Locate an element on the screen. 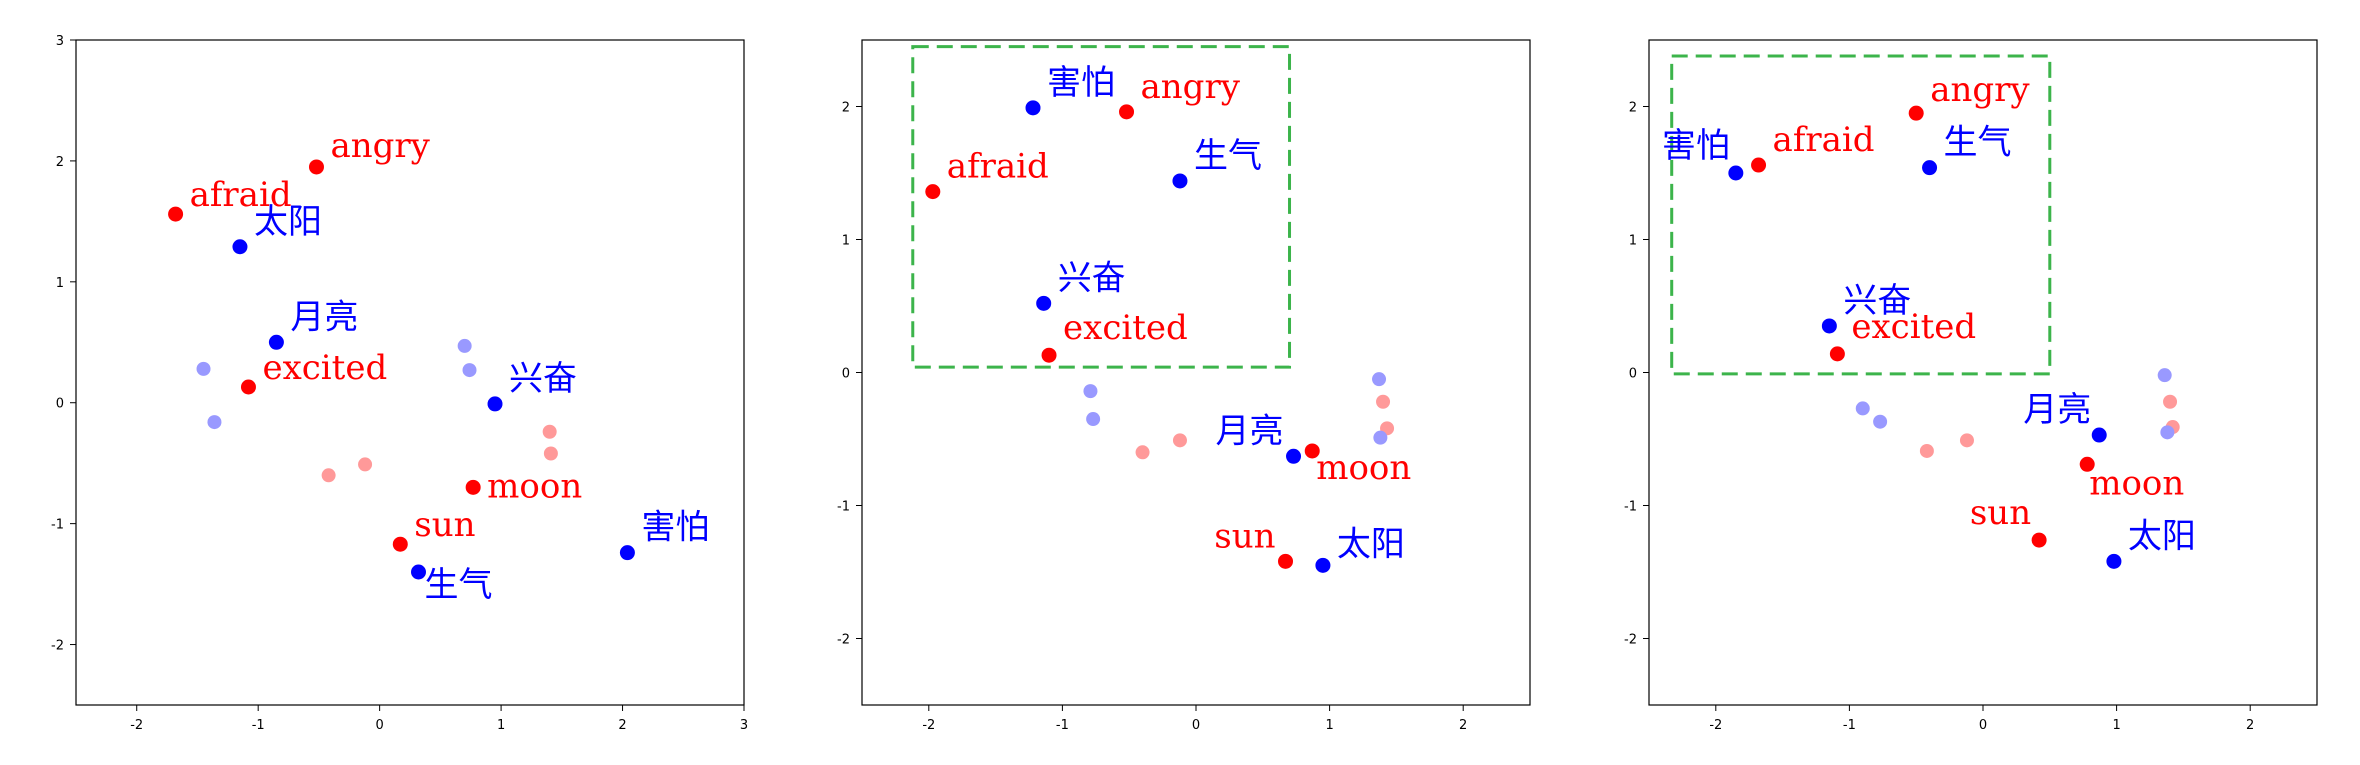  y-tick-label: 0 is located at coordinates (846, 374).